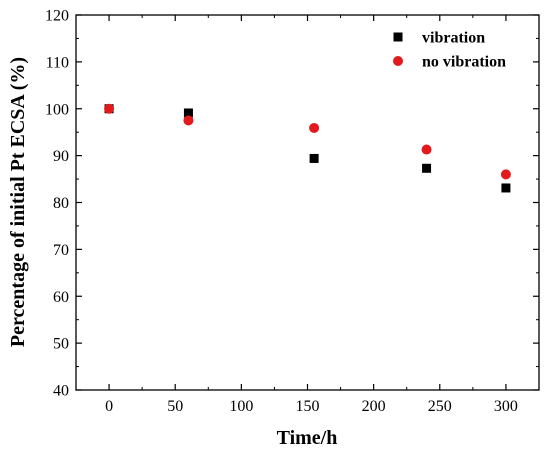 Image resolution: width=550 pixels, height=455 pixels. What do you see at coordinates (57, 62) in the screenshot?
I see `y-tick-label: 110` at bounding box center [57, 62].